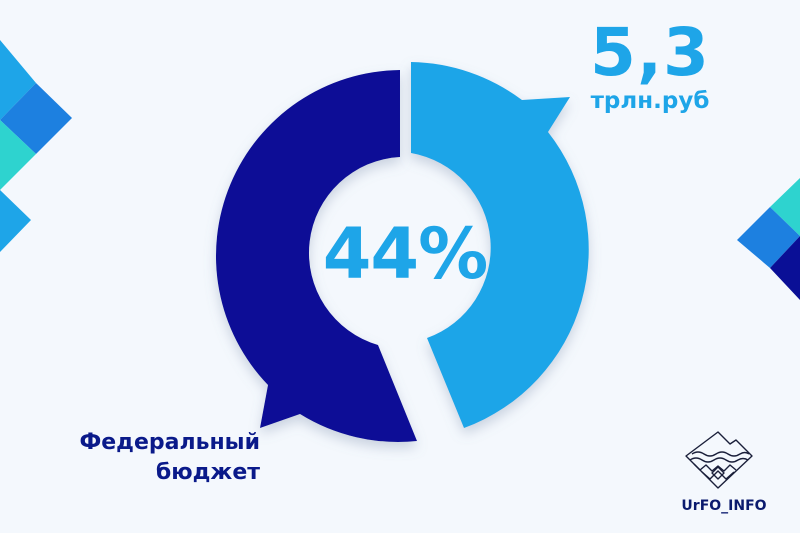 The image size is (800, 533). I want to click on left-teal-icon, so click(18, 155).